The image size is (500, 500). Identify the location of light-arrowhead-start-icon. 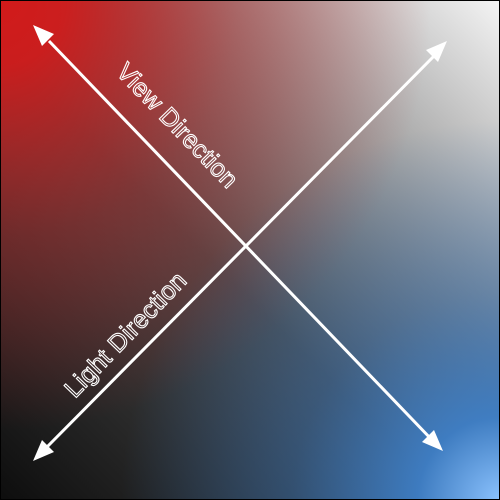
(43, 450).